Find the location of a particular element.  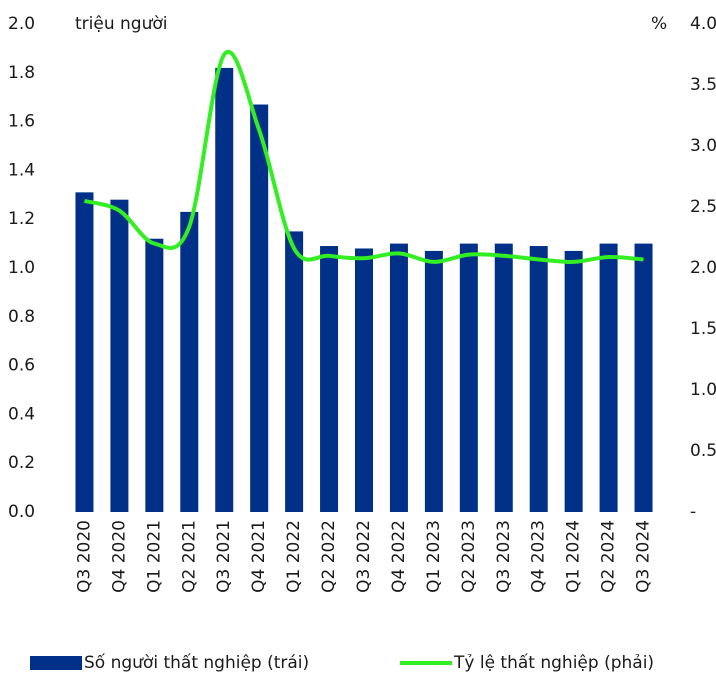

x-tick-label: Q1 2024 is located at coordinates (574, 556).